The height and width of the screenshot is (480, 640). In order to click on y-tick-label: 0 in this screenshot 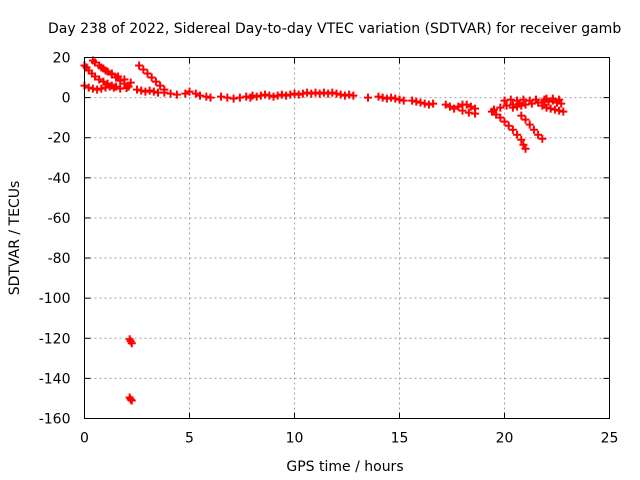, I will do `click(66, 99)`.